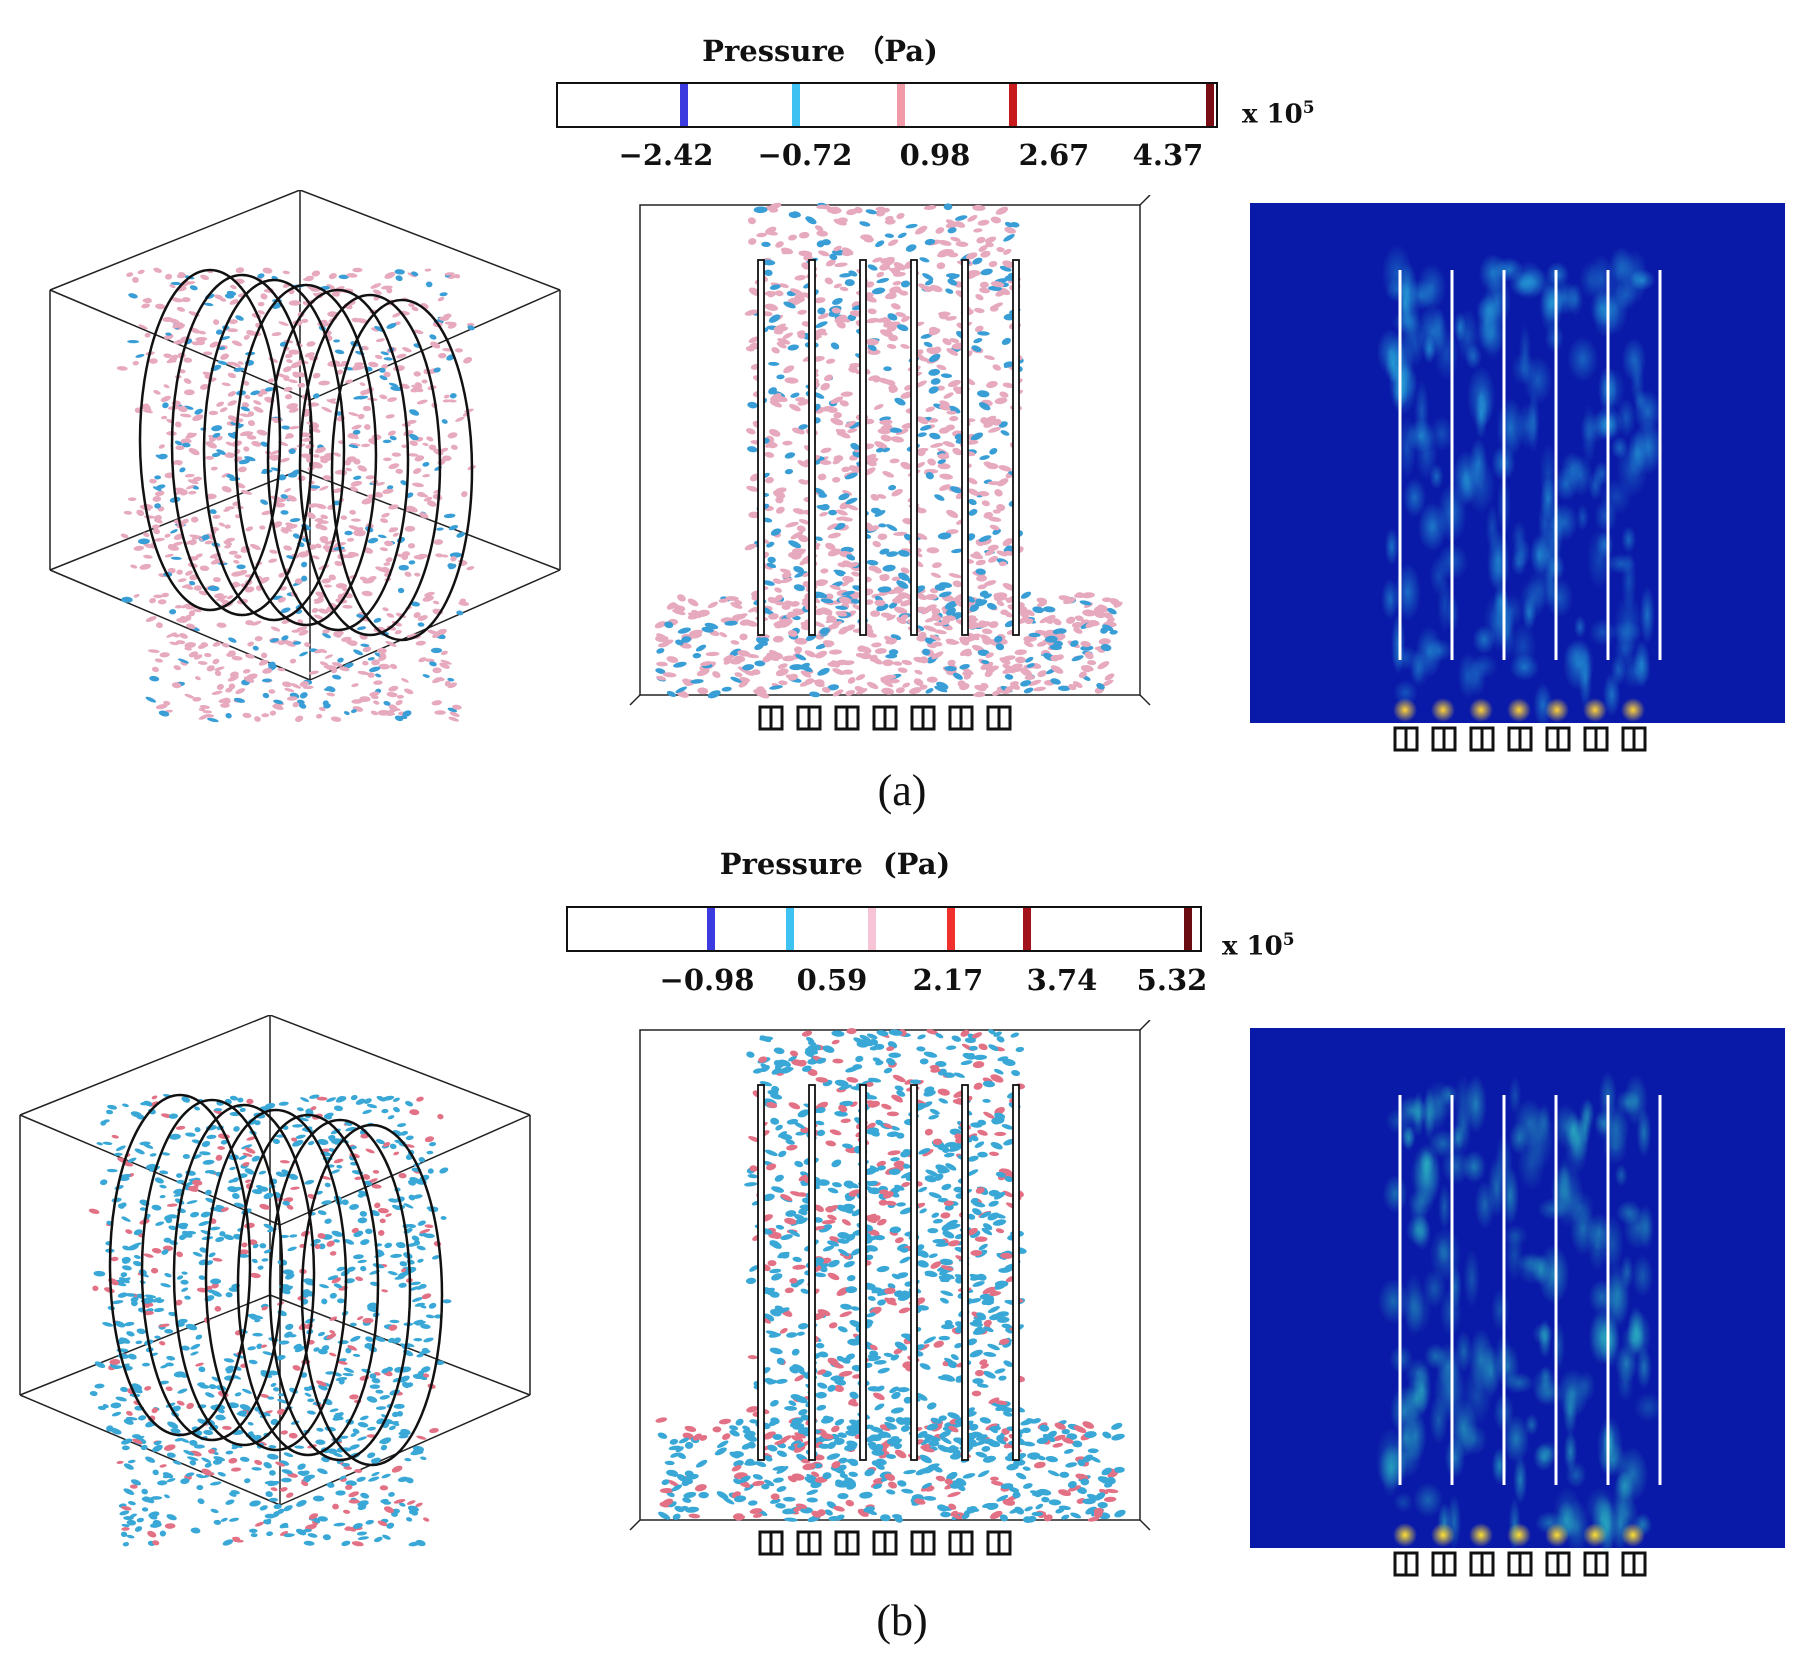 Image resolution: width=1814 pixels, height=1677 pixels. Describe the element at coordinates (835, 864) in the screenshot. I see `colorbar-title: Pressure (Pa)` at that location.